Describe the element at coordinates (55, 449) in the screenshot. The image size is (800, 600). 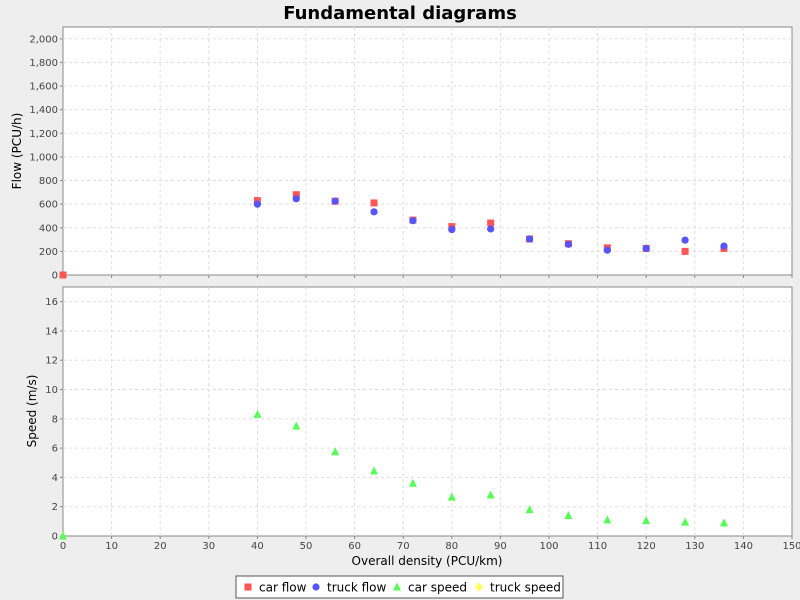
I see `speed-y-tick-label: 6` at that location.